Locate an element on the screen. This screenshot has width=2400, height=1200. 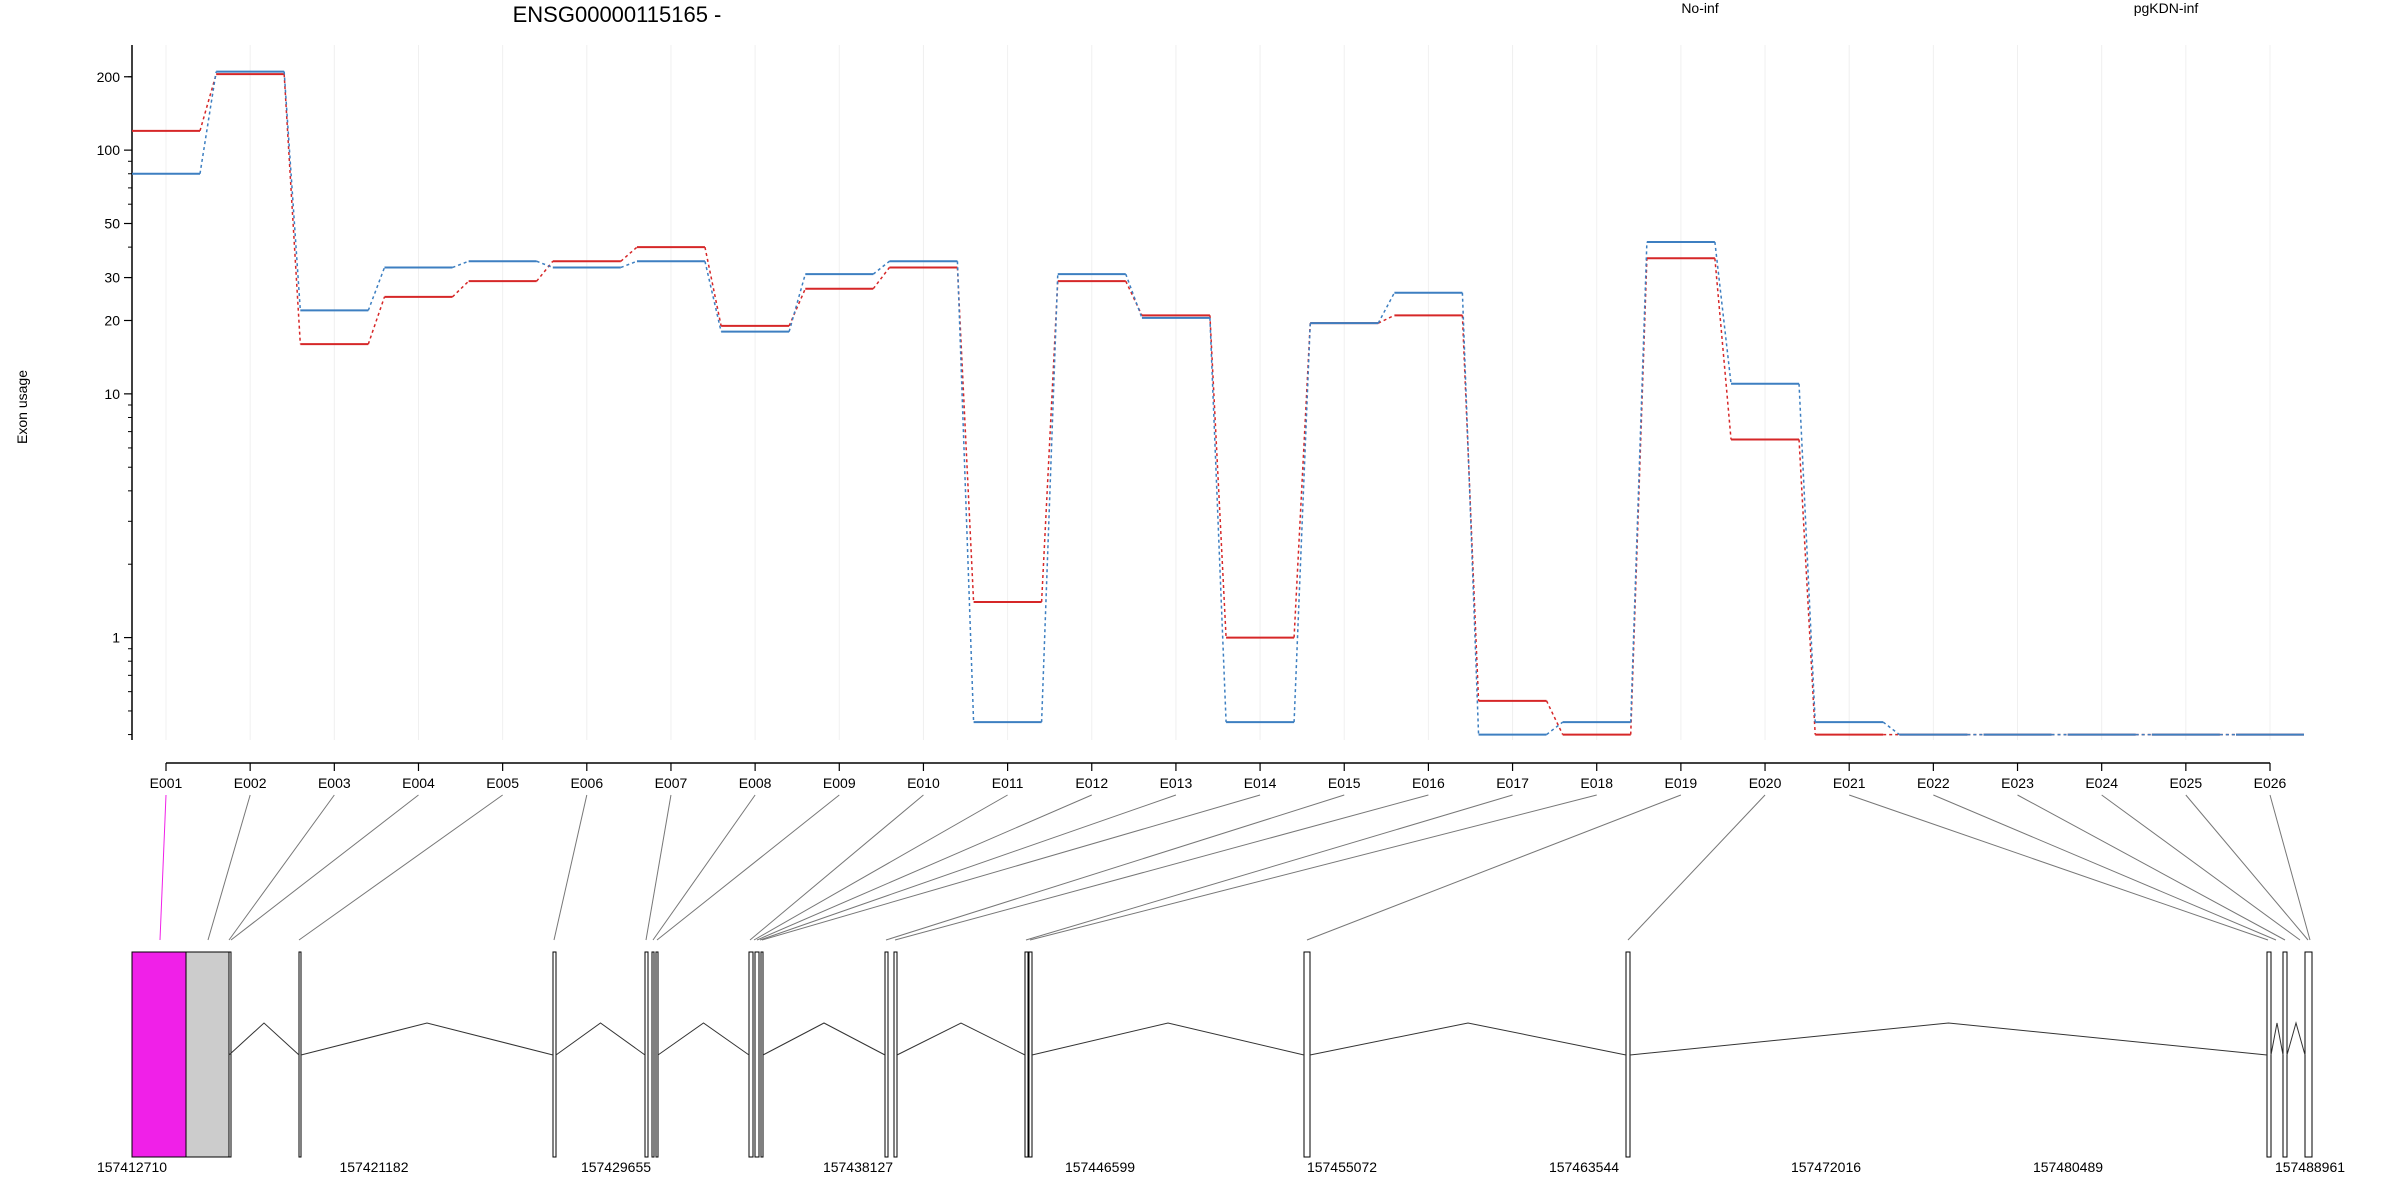
exon-label-e016: E016 is located at coordinates (1428, 783).